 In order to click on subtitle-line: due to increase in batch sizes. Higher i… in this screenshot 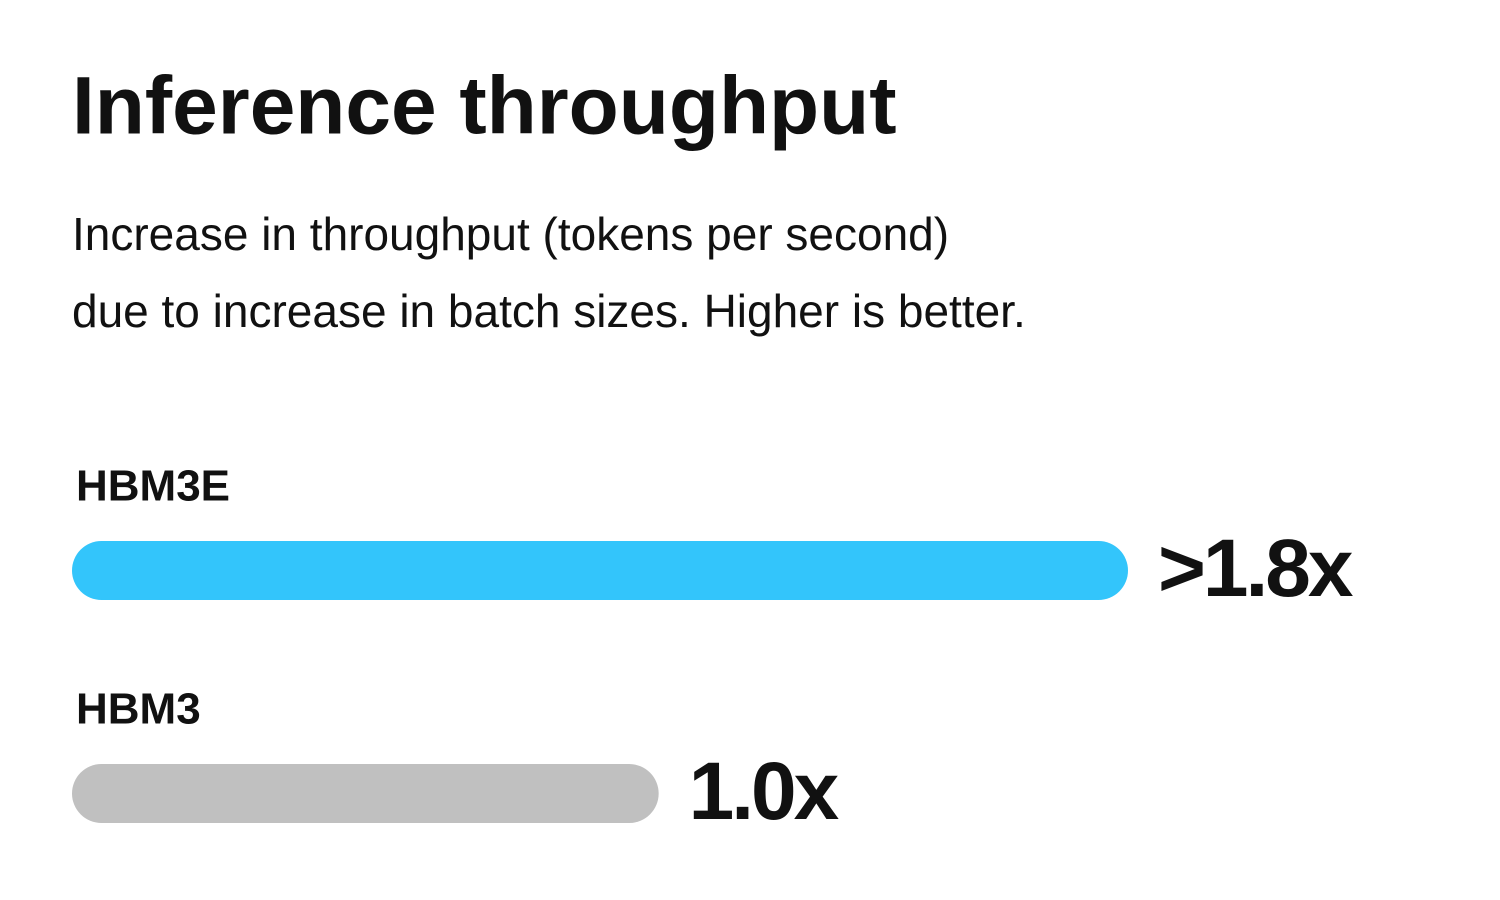, I will do `click(549, 311)`.